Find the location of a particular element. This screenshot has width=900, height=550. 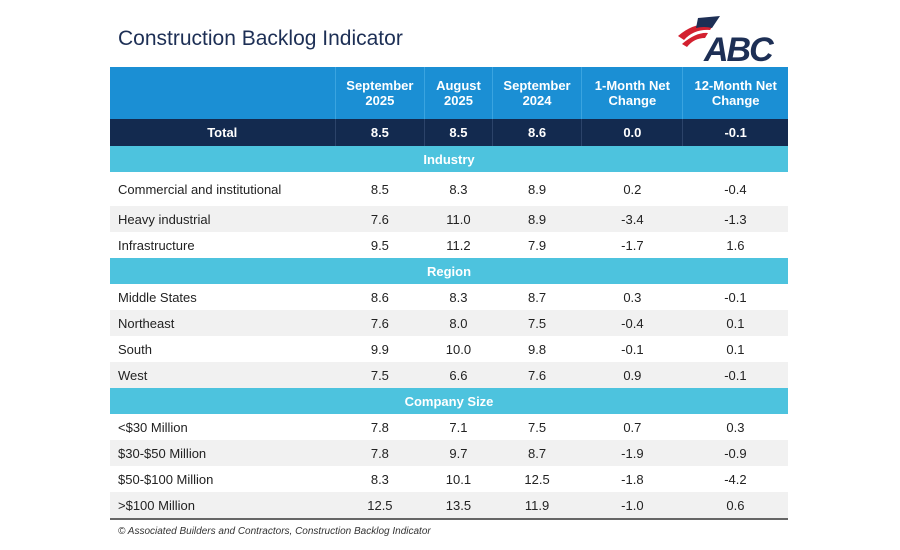

column-header: 12-Month Net Change is located at coordinates (735, 93).